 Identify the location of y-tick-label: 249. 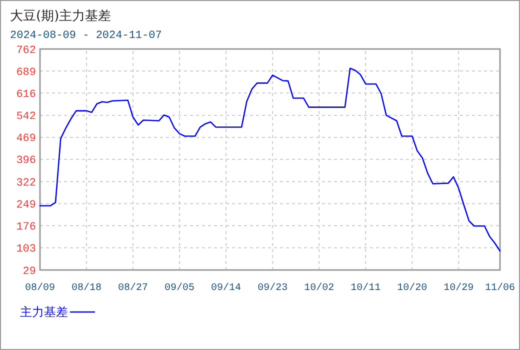
(26, 206).